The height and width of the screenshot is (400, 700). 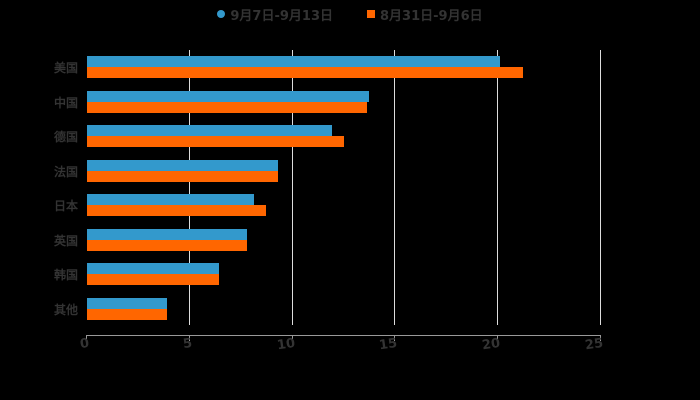 What do you see at coordinates (281, 16) in the screenshot?
I see `legend-label: 9月7日-9月13日` at bounding box center [281, 16].